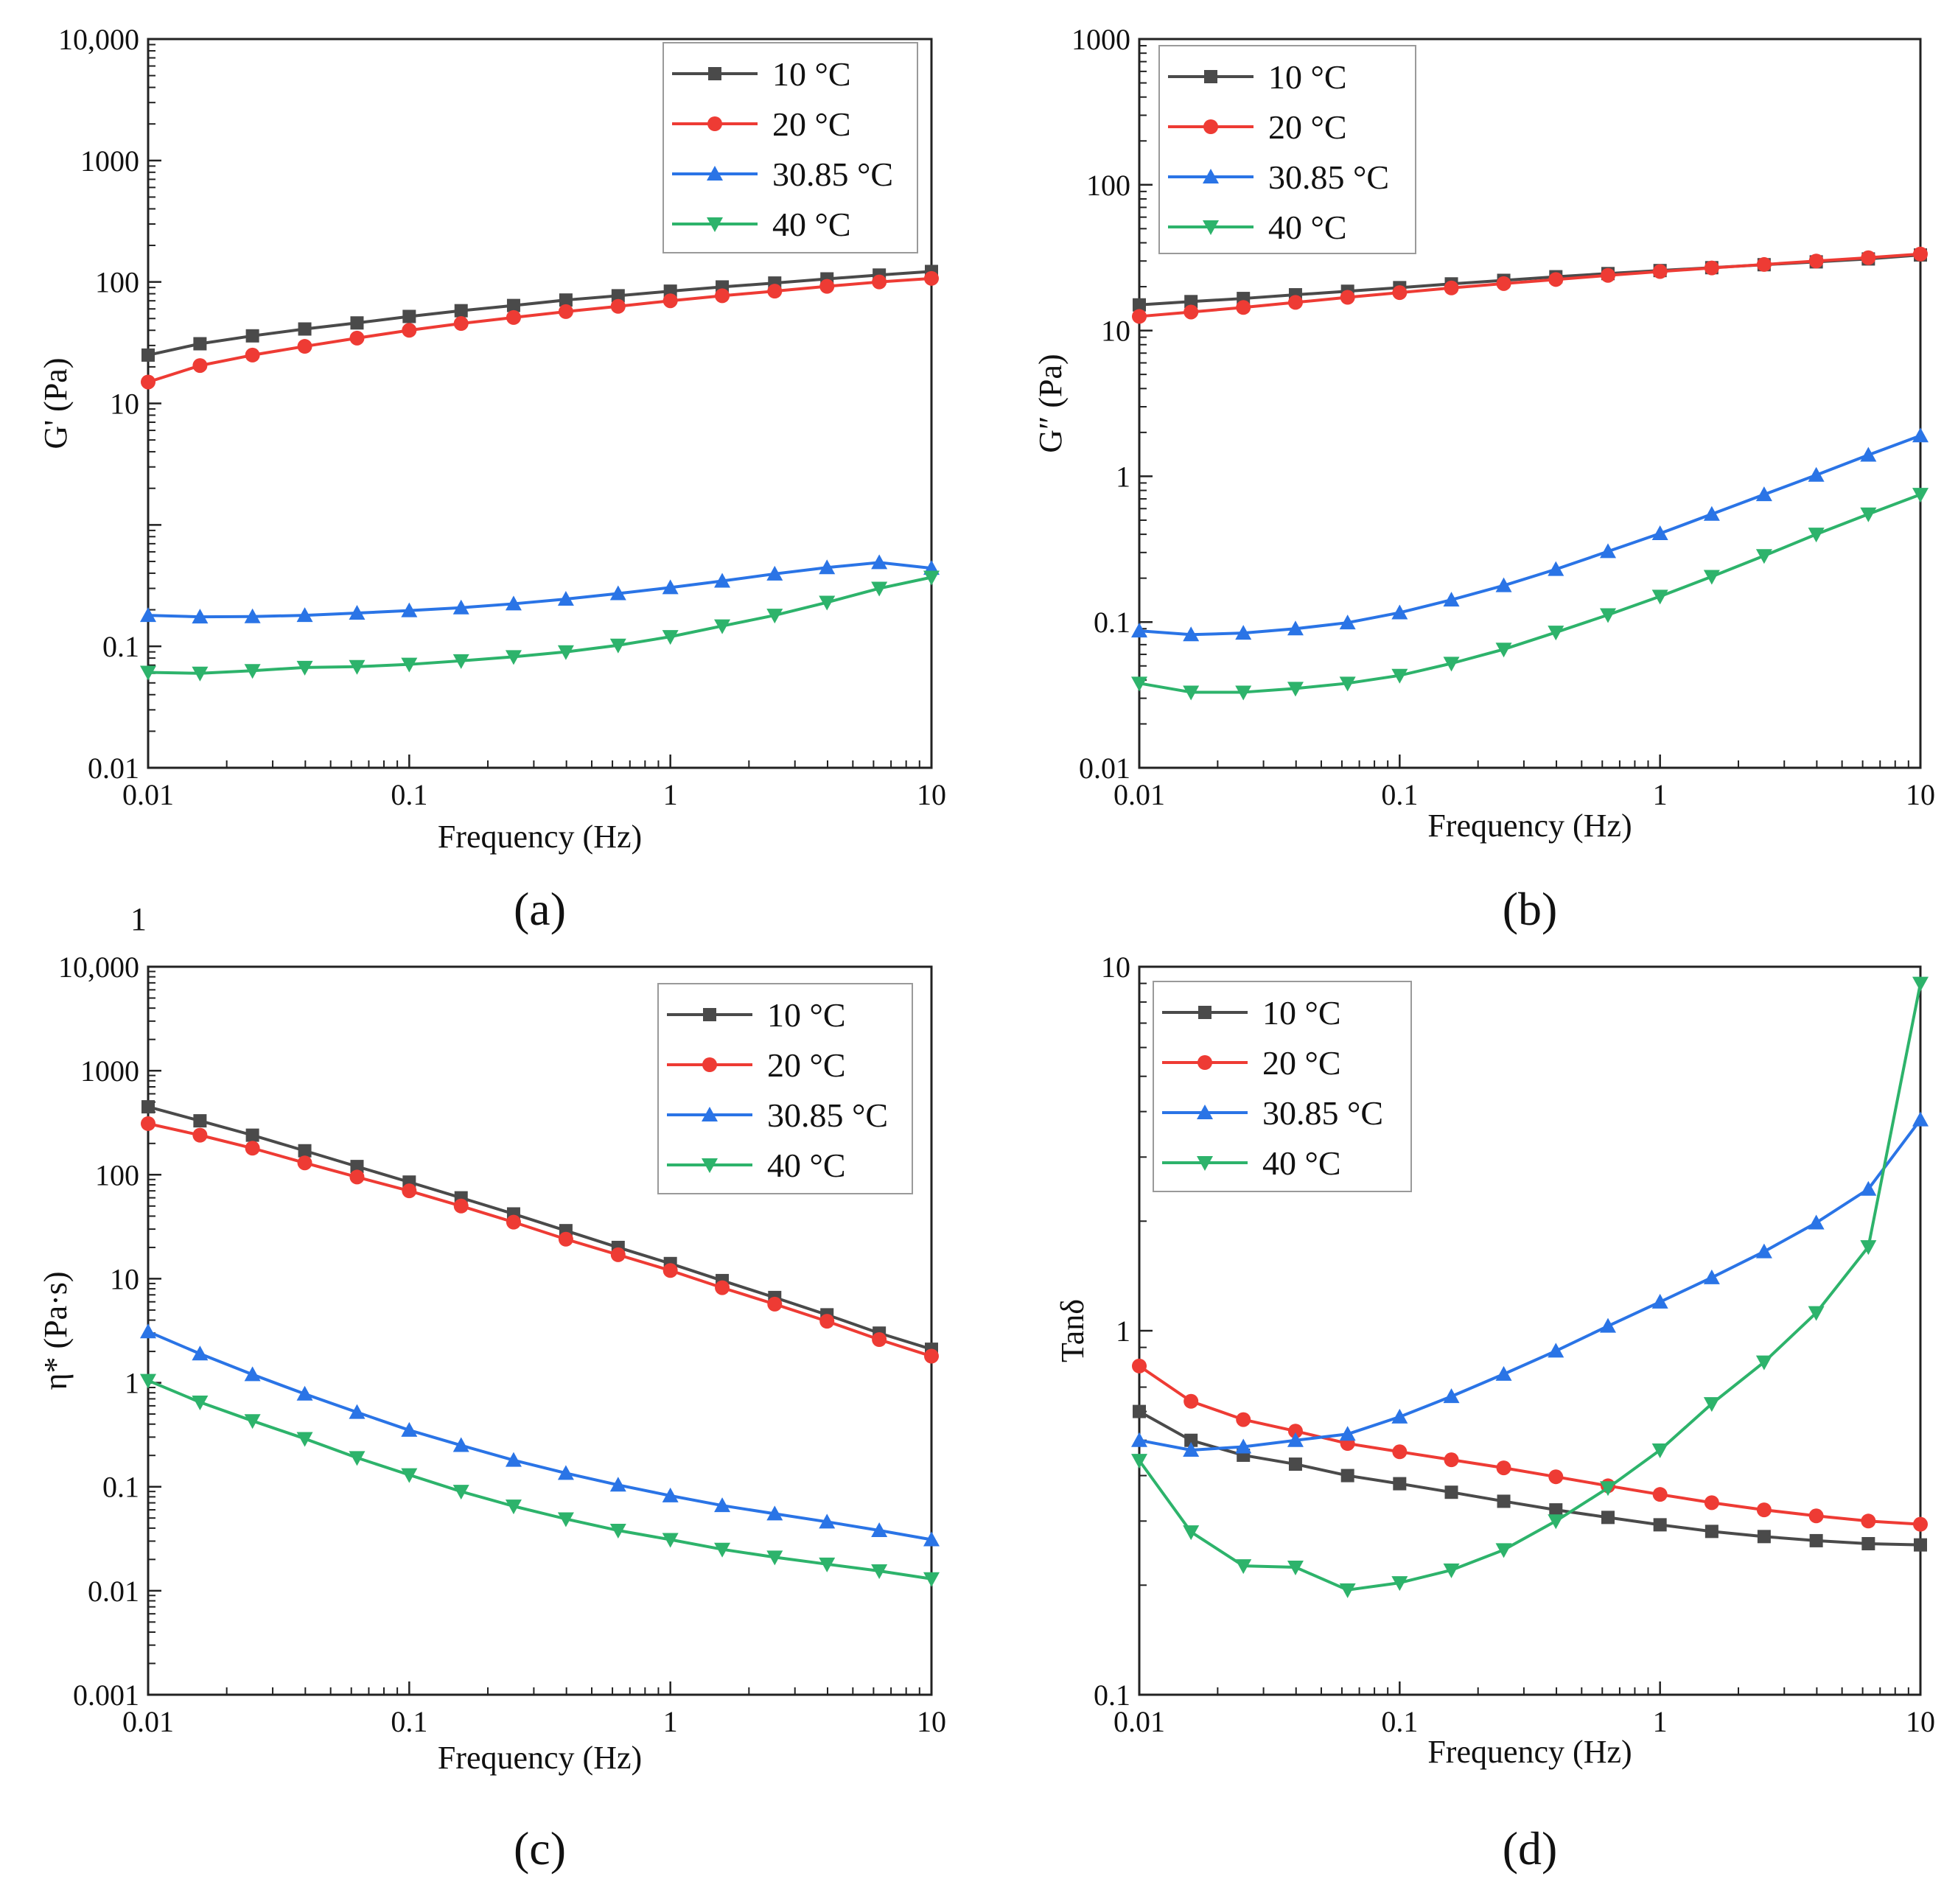 This screenshot has width=1958, height=1904. I want to click on legend: 10 °C 20 °C 30.85 °C 40 °C, so click(790, 147).